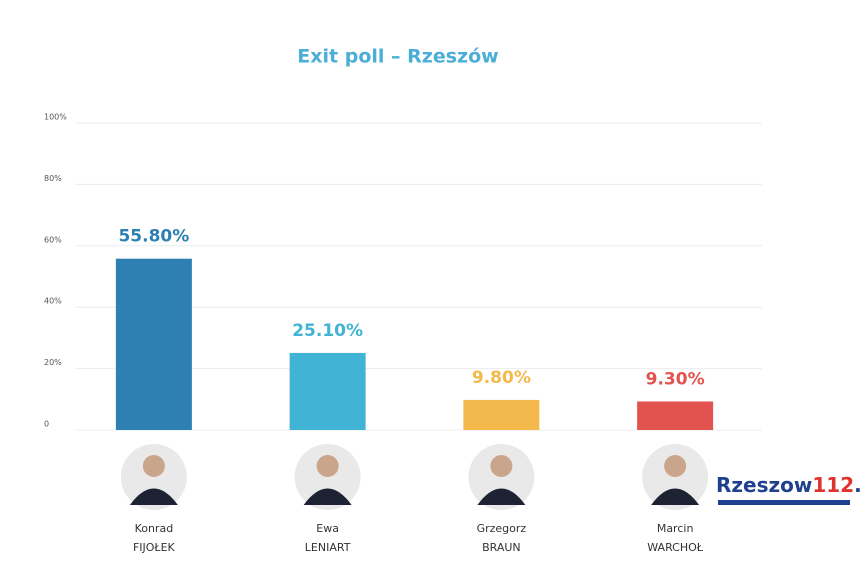  Describe the element at coordinates (501, 547) in the screenshot. I see `x-tick-label: BRAUN` at that location.